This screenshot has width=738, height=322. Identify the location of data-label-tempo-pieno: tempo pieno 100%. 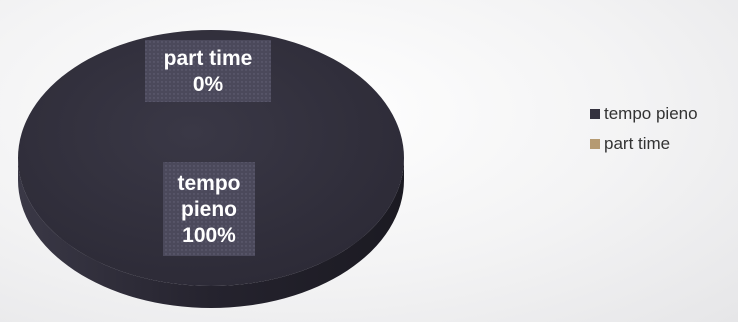
(209, 209).